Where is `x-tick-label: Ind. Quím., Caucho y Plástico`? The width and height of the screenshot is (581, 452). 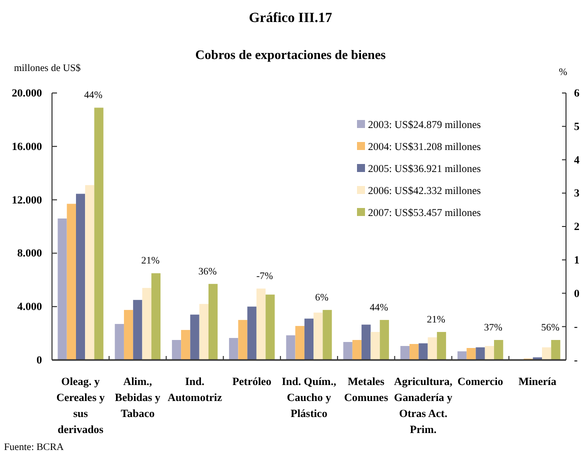 x-tick-label: Ind. Quím., Caucho y Plástico is located at coordinates (309, 398).